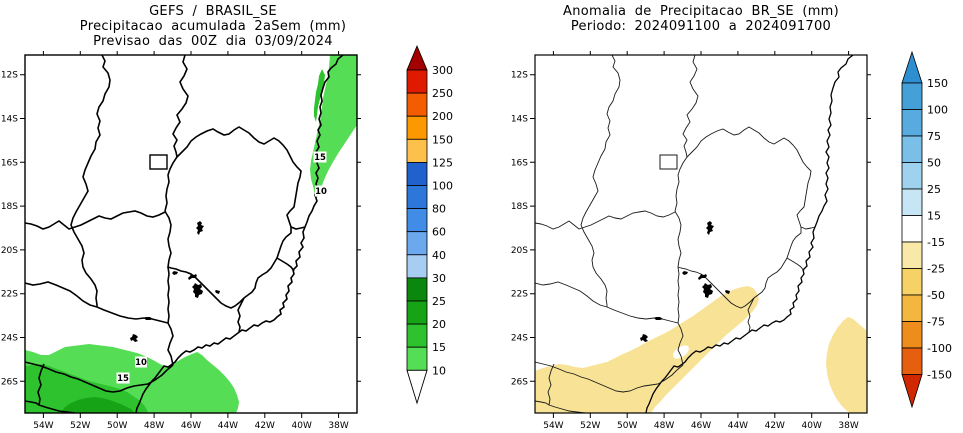 This screenshot has width=963, height=433. What do you see at coordinates (302, 425) in the screenshot?
I see `x-tick-label: 40W` at bounding box center [302, 425].